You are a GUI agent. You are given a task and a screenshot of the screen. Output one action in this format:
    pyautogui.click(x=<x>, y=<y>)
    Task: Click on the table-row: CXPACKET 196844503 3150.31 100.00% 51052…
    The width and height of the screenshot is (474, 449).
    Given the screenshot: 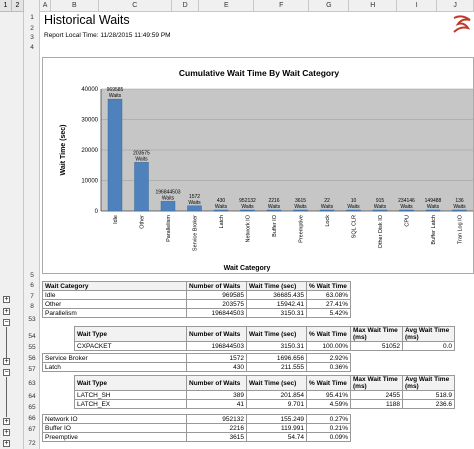 What is the action you would take?
    pyautogui.click(x=264, y=346)
    